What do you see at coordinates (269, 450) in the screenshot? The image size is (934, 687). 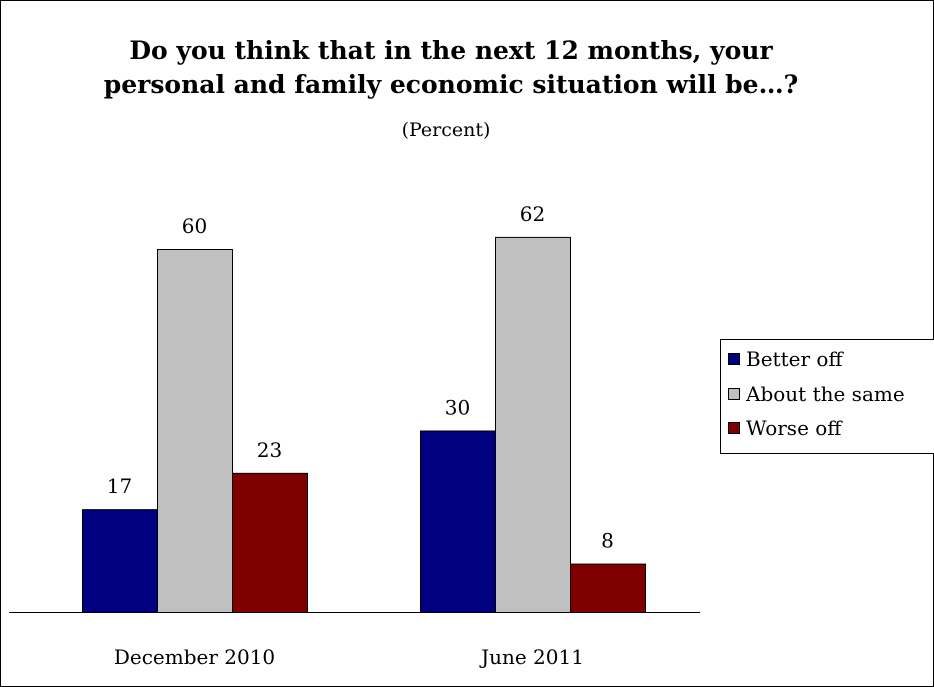 I see `data-label-worse-off-december-2010: 23` at bounding box center [269, 450].